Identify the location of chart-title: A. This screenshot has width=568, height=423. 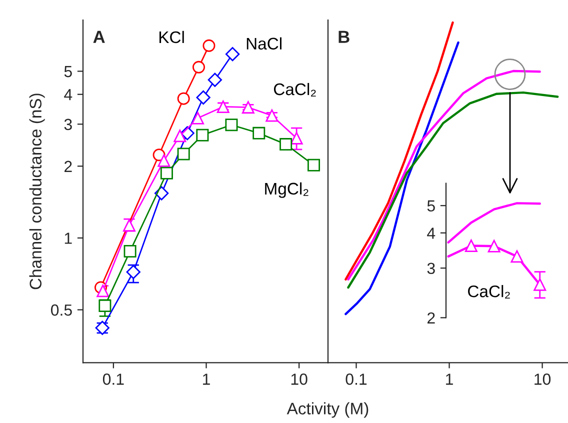
(99, 36).